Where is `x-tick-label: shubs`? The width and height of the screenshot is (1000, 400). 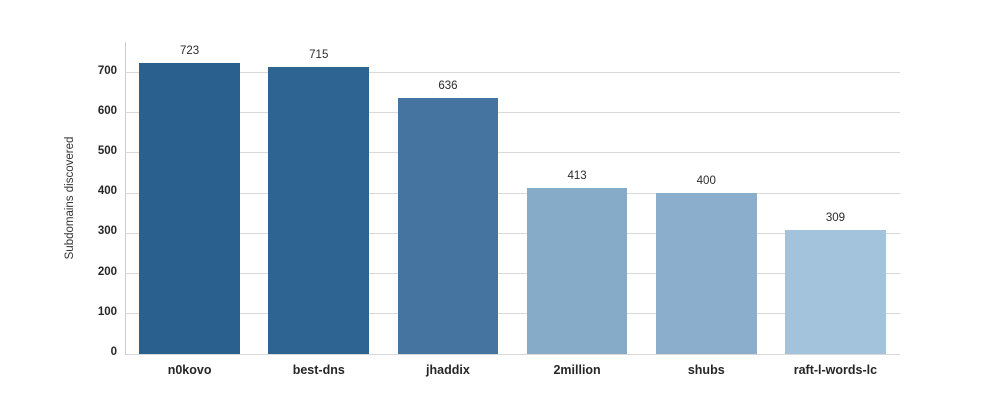
x-tick-label: shubs is located at coordinates (706, 370).